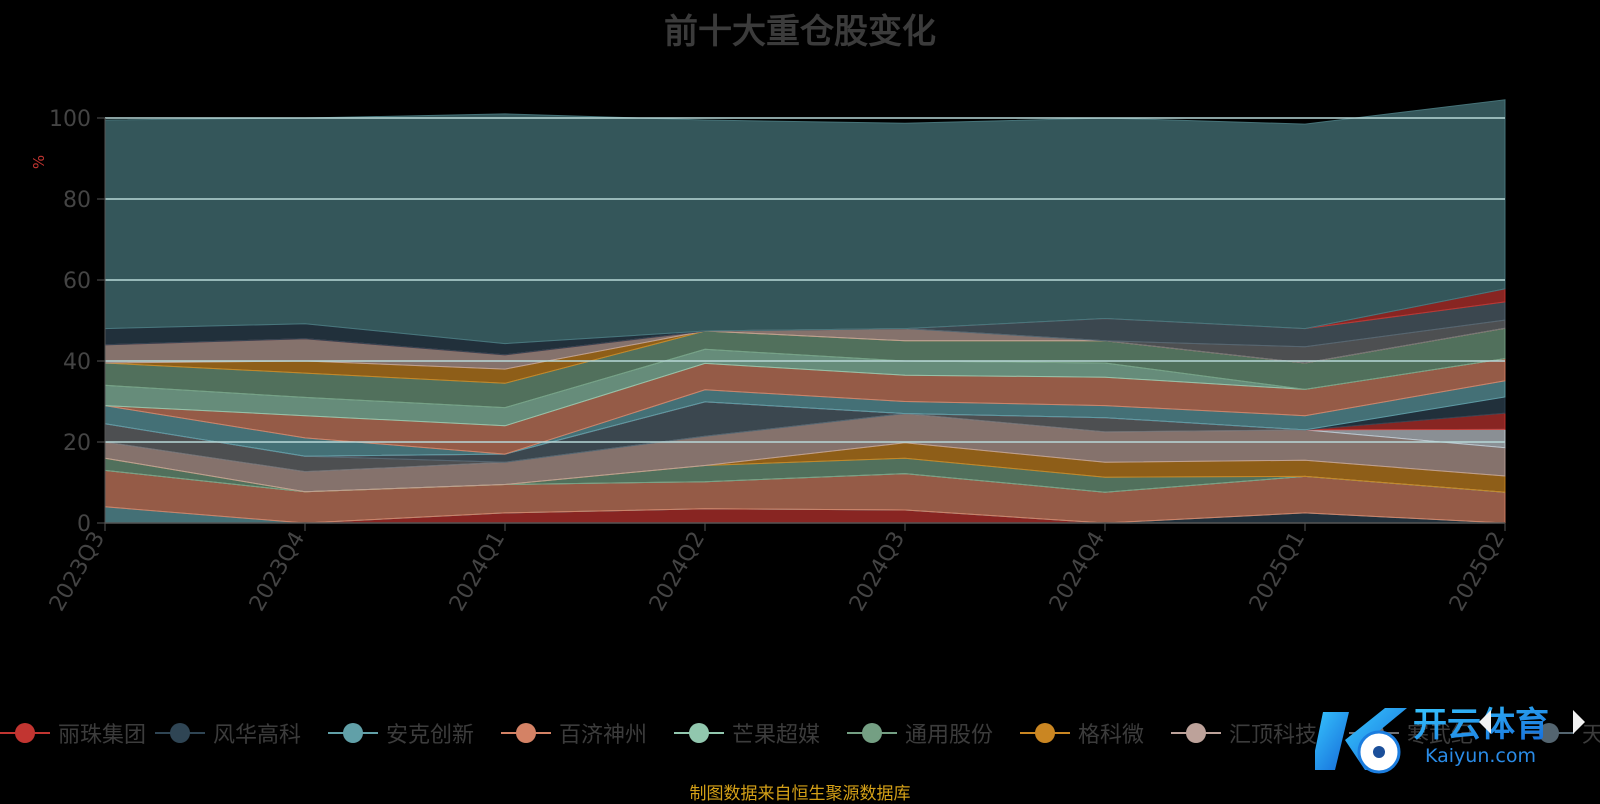 Image resolution: width=1600 pixels, height=804 pixels. What do you see at coordinates (477, 572) in the screenshot?
I see `x-tick-label: 2024Q1` at bounding box center [477, 572].